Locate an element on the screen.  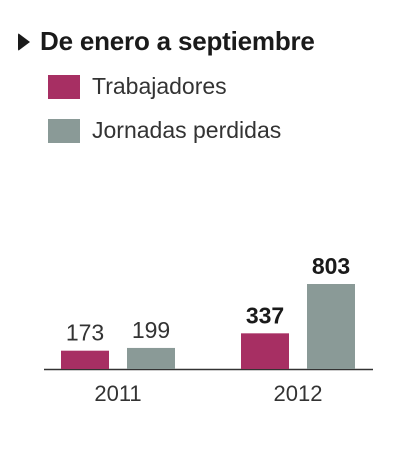
data-label-2012-trabajadores: 337 is located at coordinates (265, 315).